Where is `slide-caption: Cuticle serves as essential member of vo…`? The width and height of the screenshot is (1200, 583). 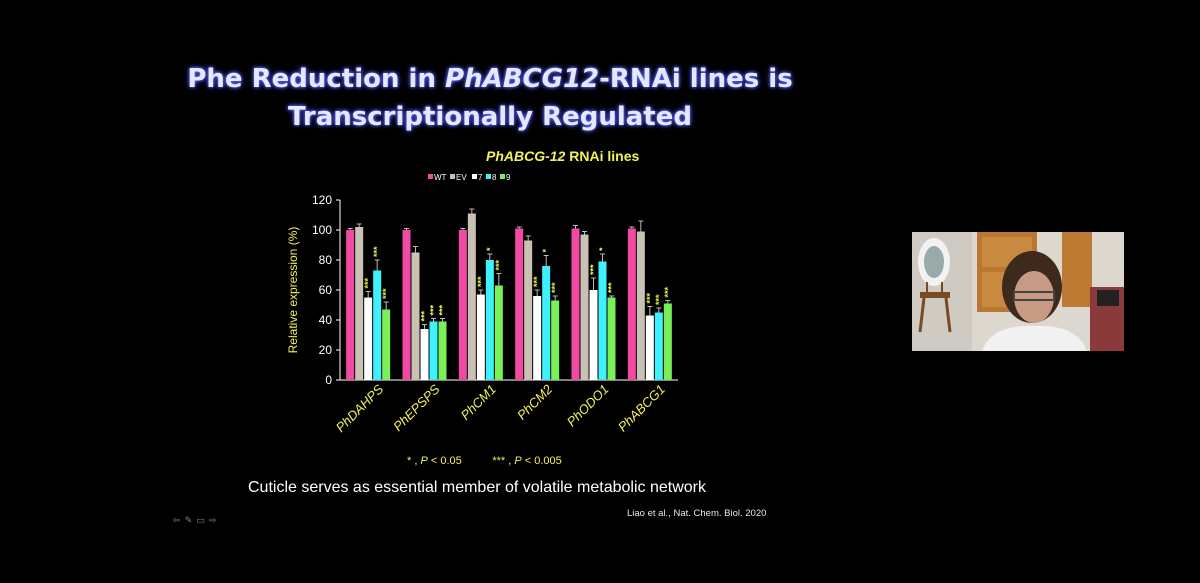
slide-caption: Cuticle serves as essential member of vo… is located at coordinates (477, 487).